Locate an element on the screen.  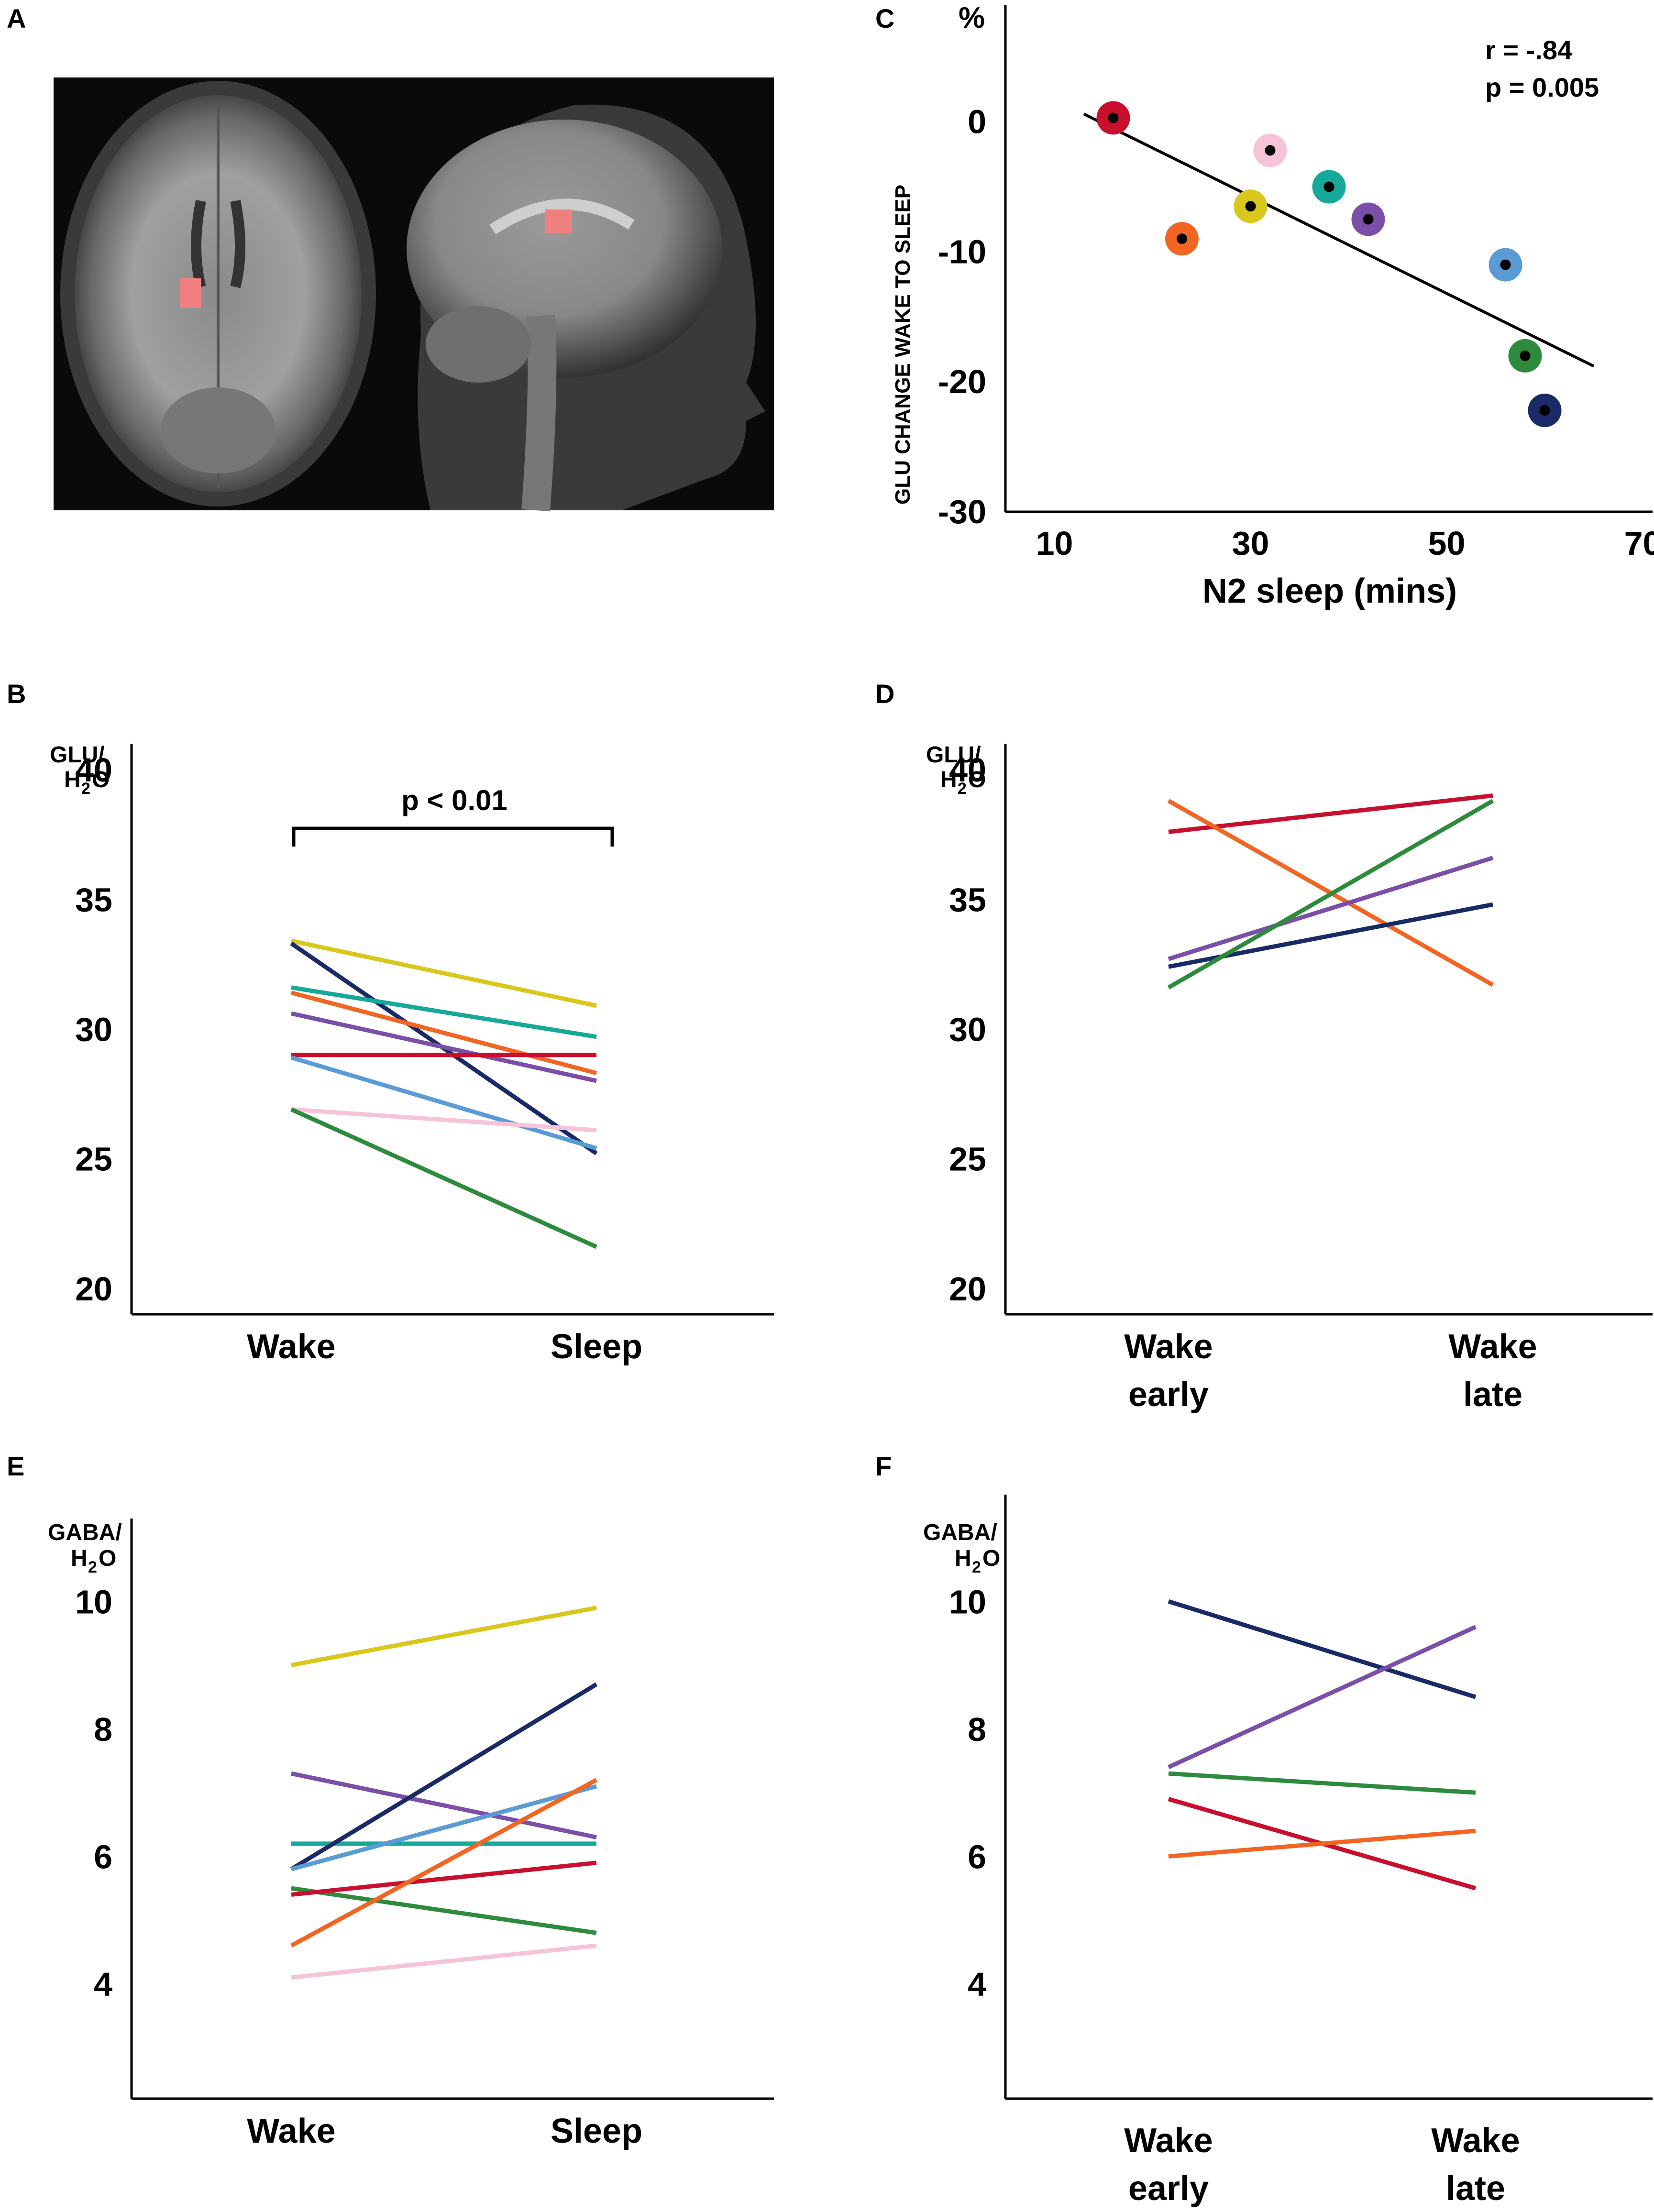
e-y-label-h: H is located at coordinates (79, 1558).